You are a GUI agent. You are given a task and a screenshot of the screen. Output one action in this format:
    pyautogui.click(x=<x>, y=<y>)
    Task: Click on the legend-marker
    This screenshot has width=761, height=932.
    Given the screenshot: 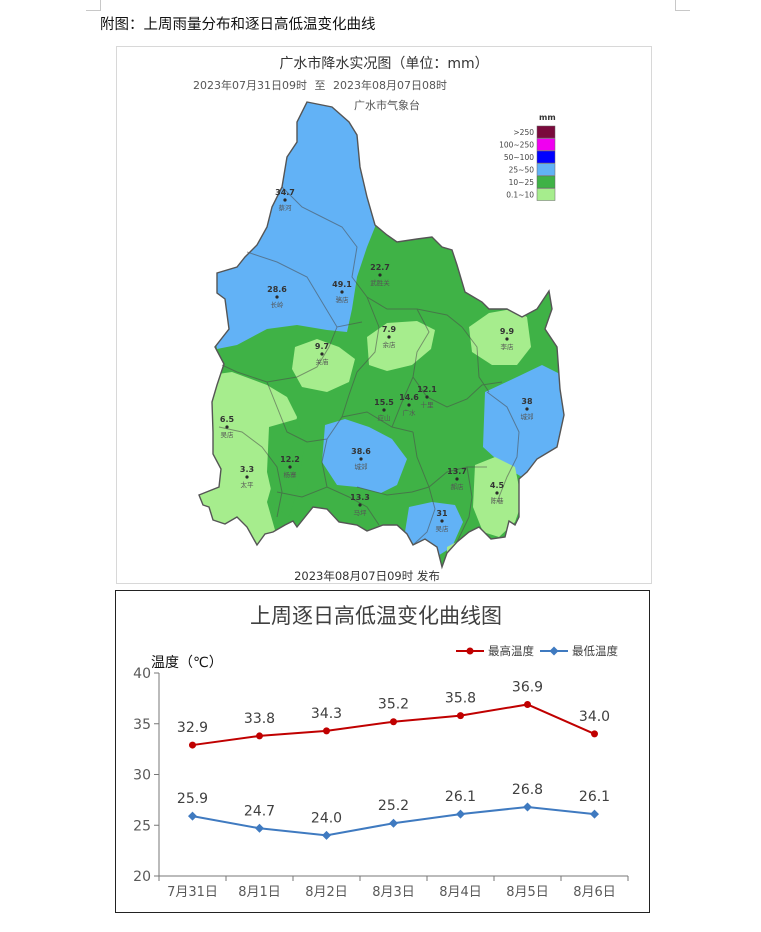 What is the action you would take?
    pyautogui.click(x=554, y=651)
    